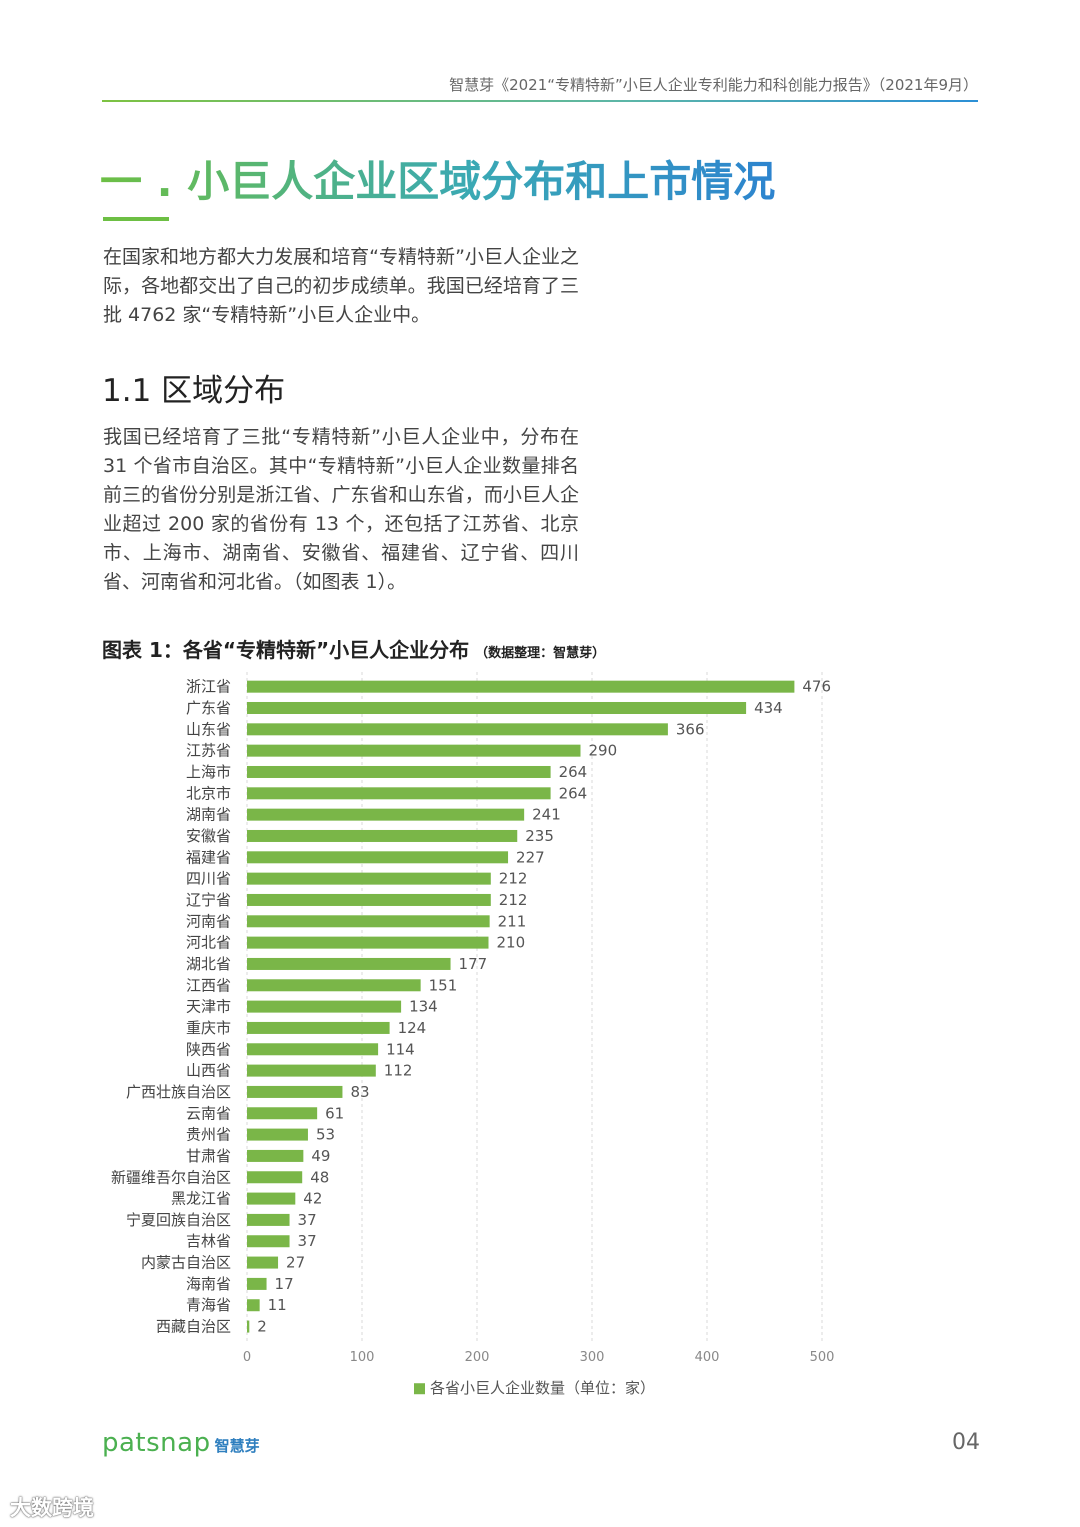 The height and width of the screenshot is (1527, 1080). Describe the element at coordinates (816, 687) in the screenshot. I see `data-label: 476` at that location.